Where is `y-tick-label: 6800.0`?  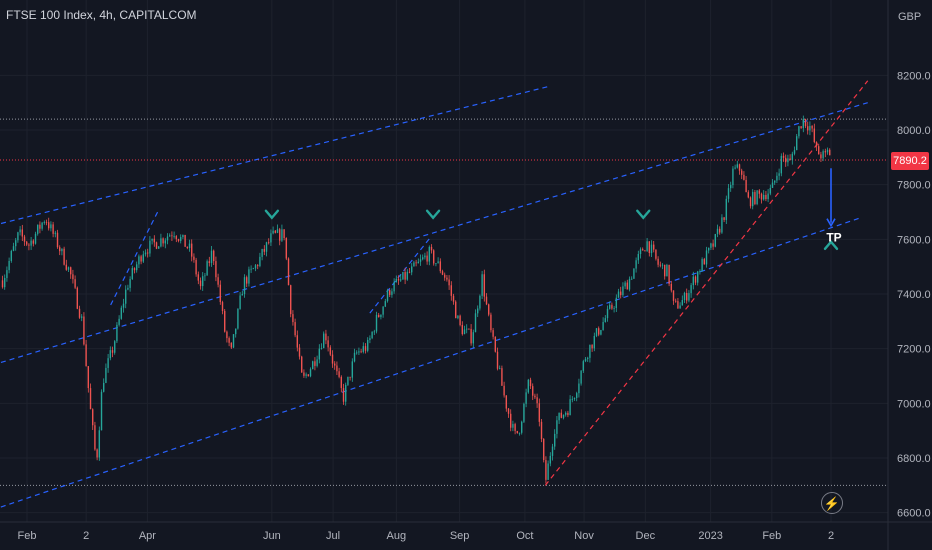
y-tick-label: 6800.0 is located at coordinates (914, 459).